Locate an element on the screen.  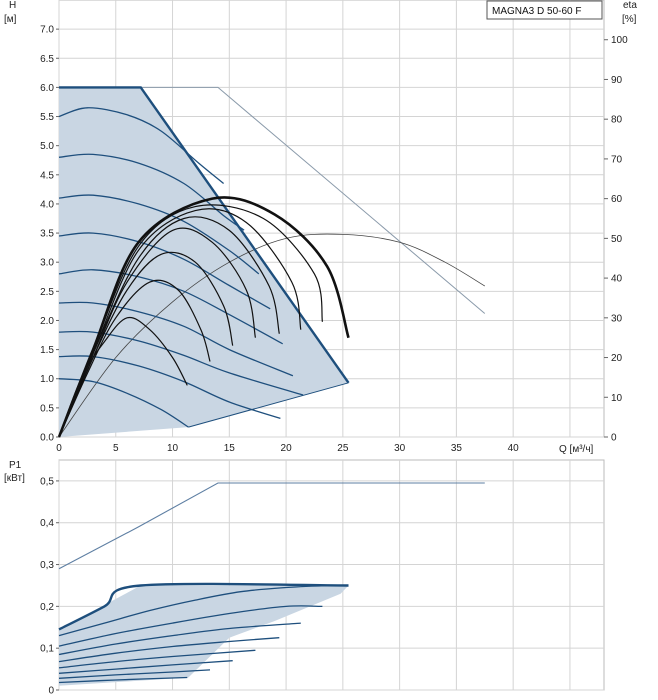
eta-y-tick-label: 10 is located at coordinates (617, 398).